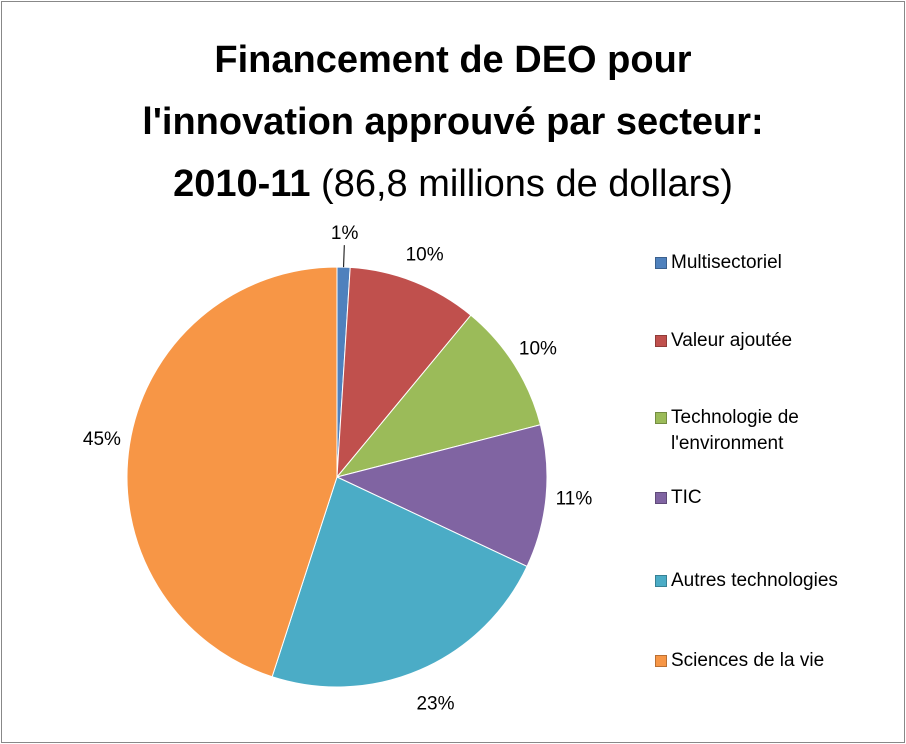  Describe the element at coordinates (748, 660) in the screenshot. I see `legend-label: Sciences de la vie` at that location.